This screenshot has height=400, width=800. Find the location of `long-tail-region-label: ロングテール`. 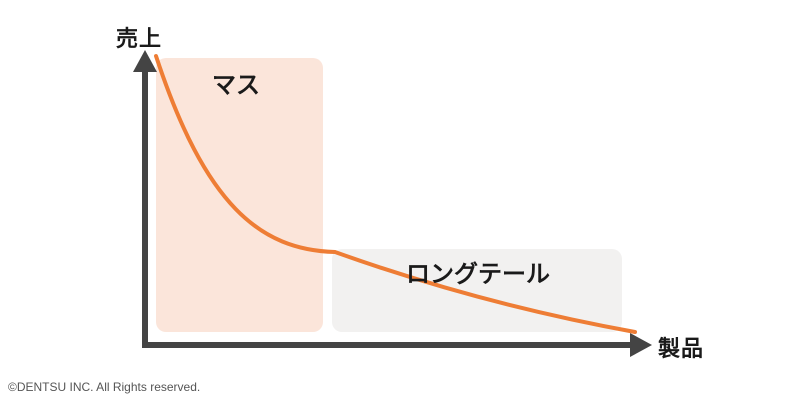

long-tail-region-label: ロングテール is located at coordinates (478, 274).